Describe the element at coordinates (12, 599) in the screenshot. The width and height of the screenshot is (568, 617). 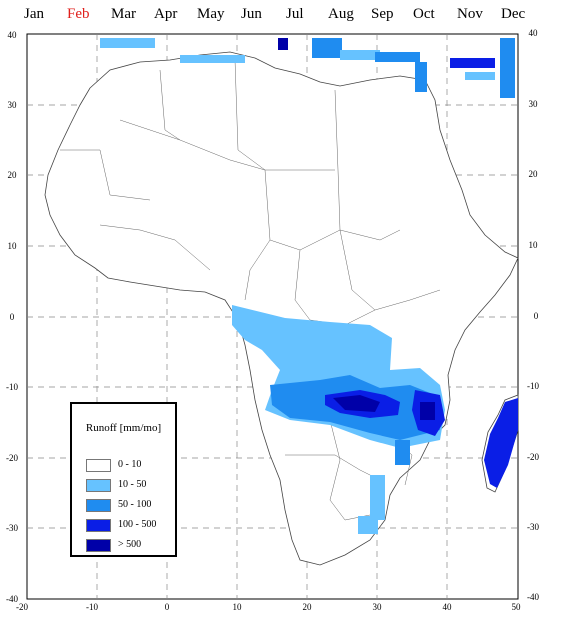
I see `y-tick-label: -40` at that location.